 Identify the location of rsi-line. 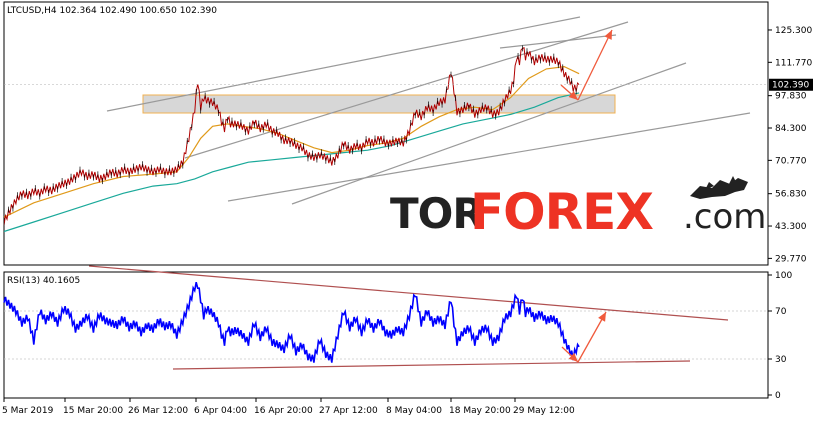
(291, 322).